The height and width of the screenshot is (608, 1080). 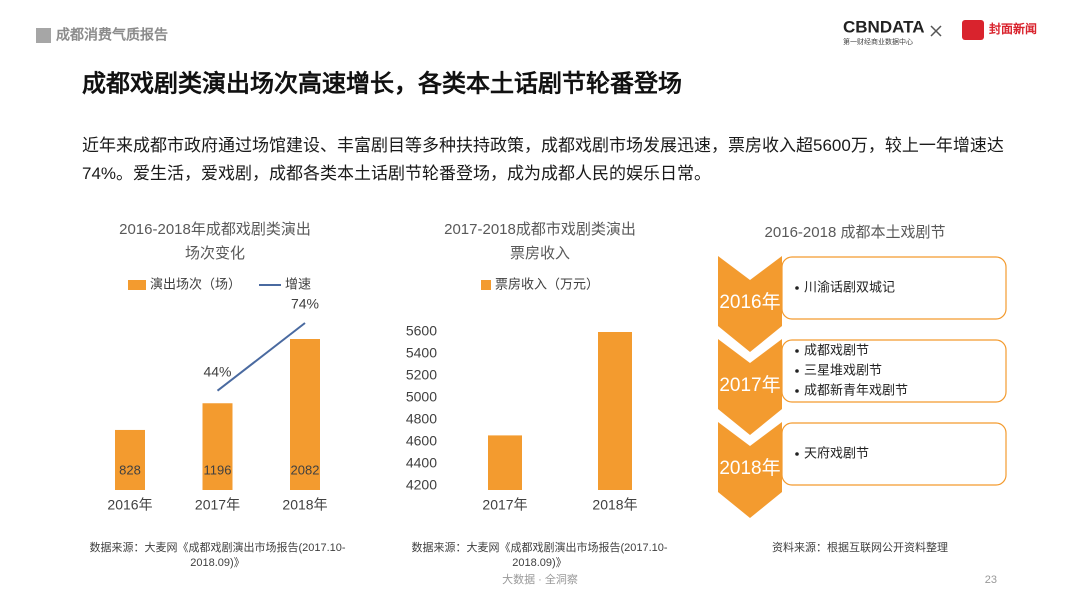 I want to click on report-name: 成都消费气质报告, so click(x=112, y=35).